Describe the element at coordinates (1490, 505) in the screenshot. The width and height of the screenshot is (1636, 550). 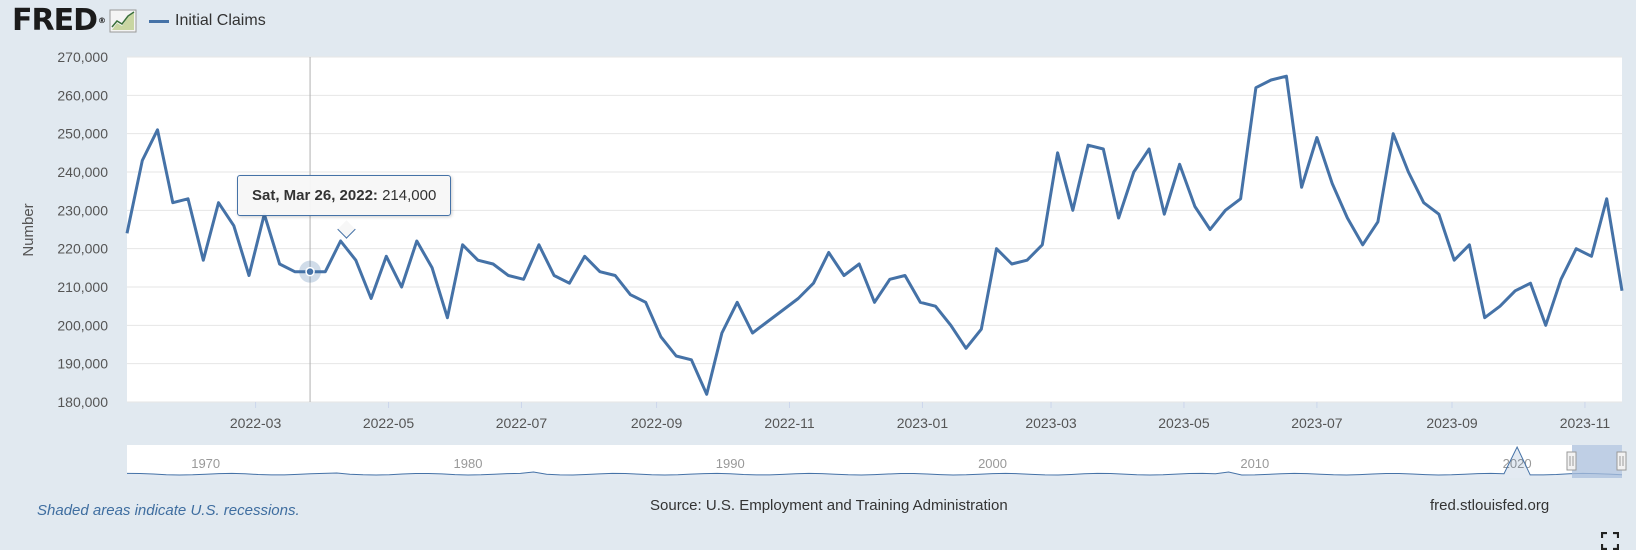
I see `fred-url: fred.stlouisfed.org` at that location.